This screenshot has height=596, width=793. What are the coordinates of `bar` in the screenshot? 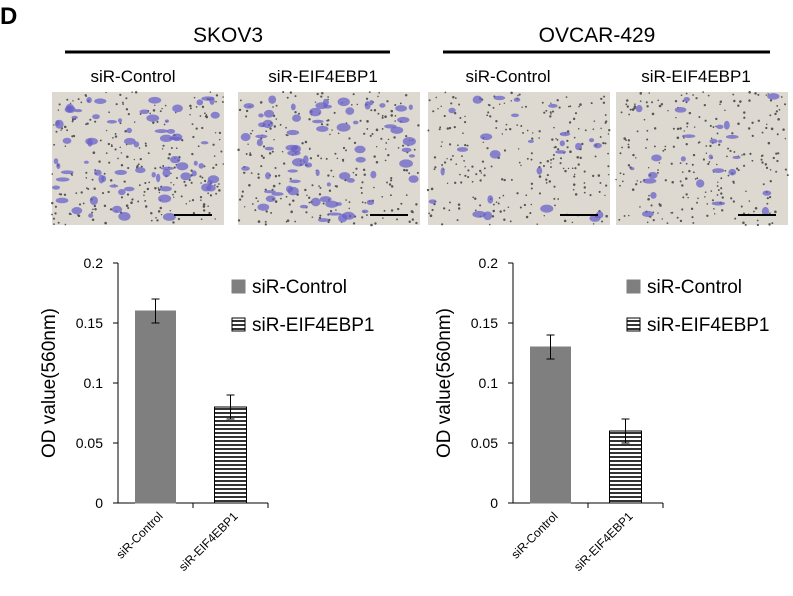 It's located at (550, 425).